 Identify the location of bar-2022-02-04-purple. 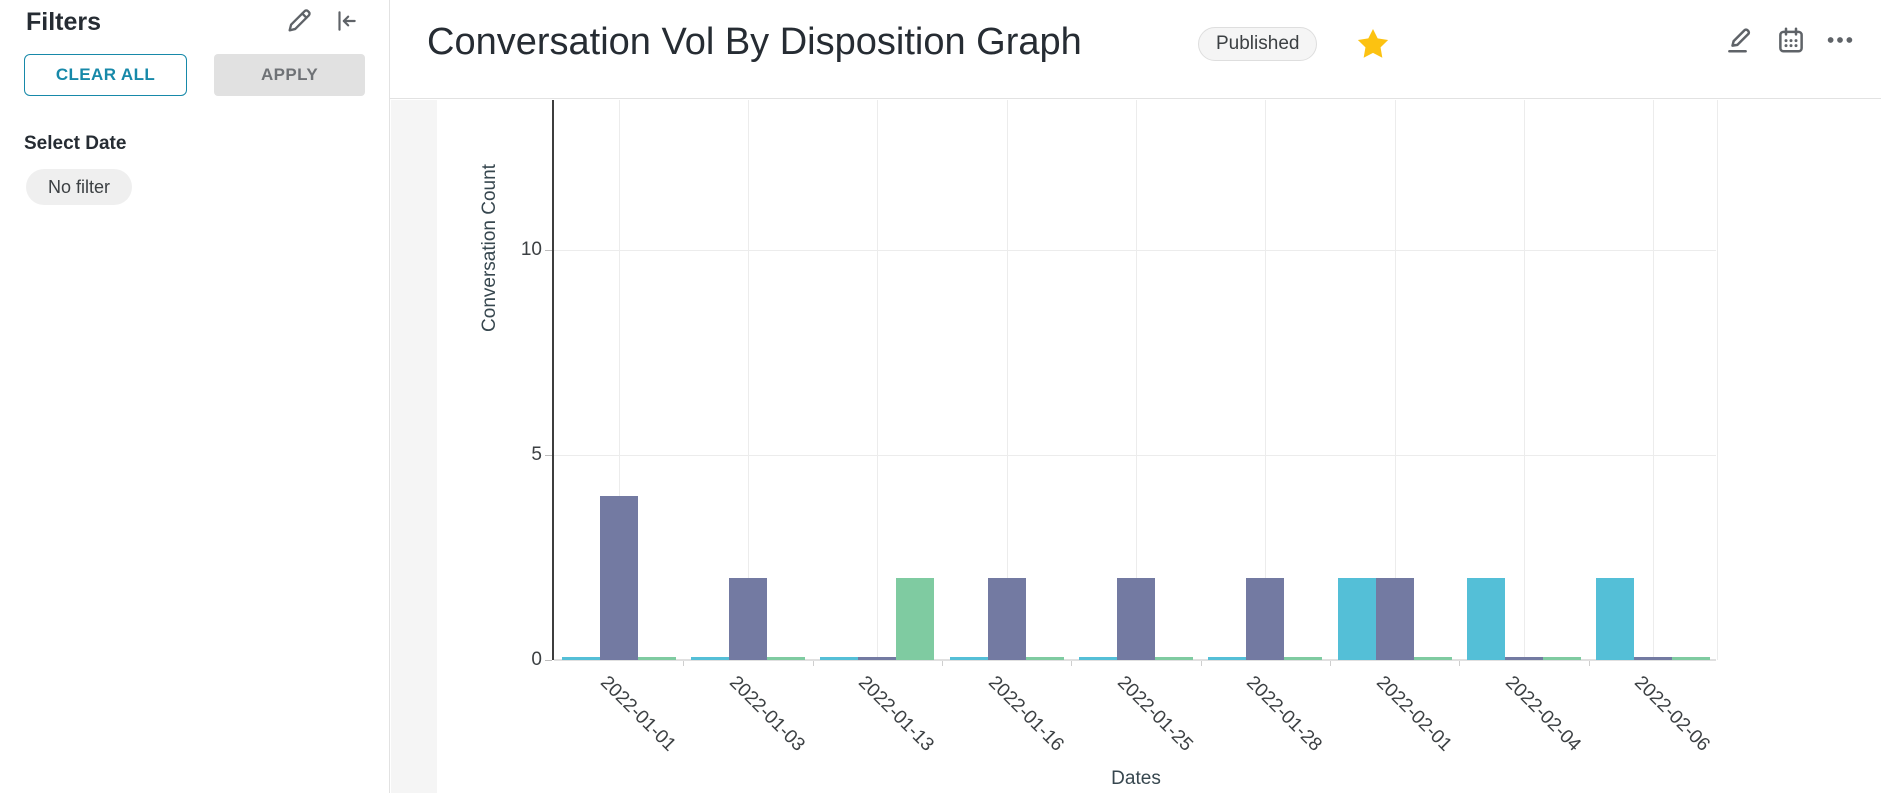
(1524, 658).